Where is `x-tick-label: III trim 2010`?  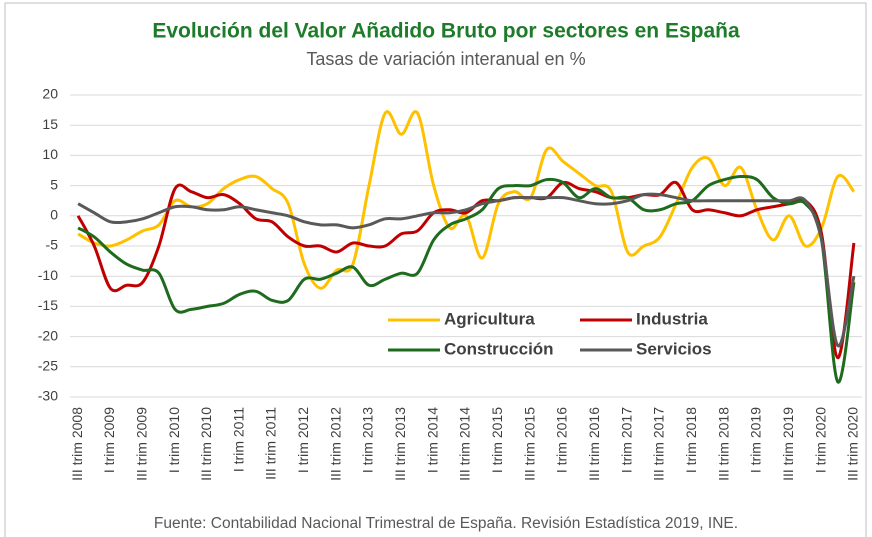 x-tick-label: III trim 2010 is located at coordinates (206, 444).